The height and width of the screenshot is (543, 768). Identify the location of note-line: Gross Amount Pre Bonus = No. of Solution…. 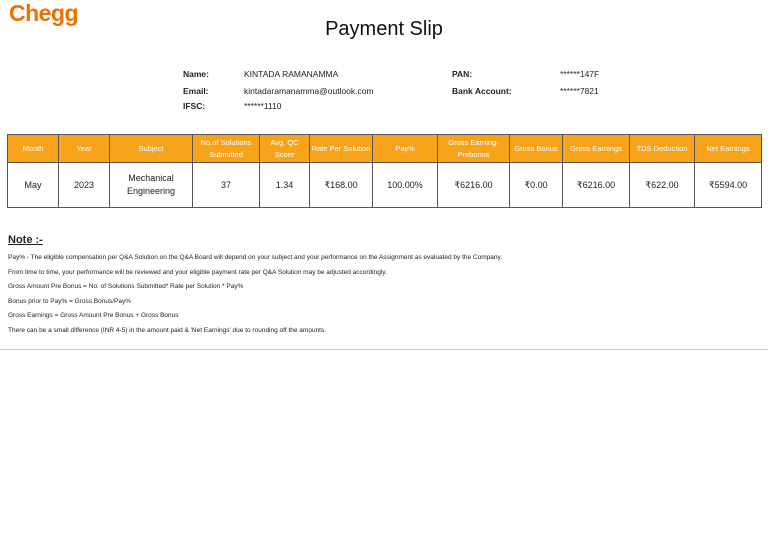
(126, 286).